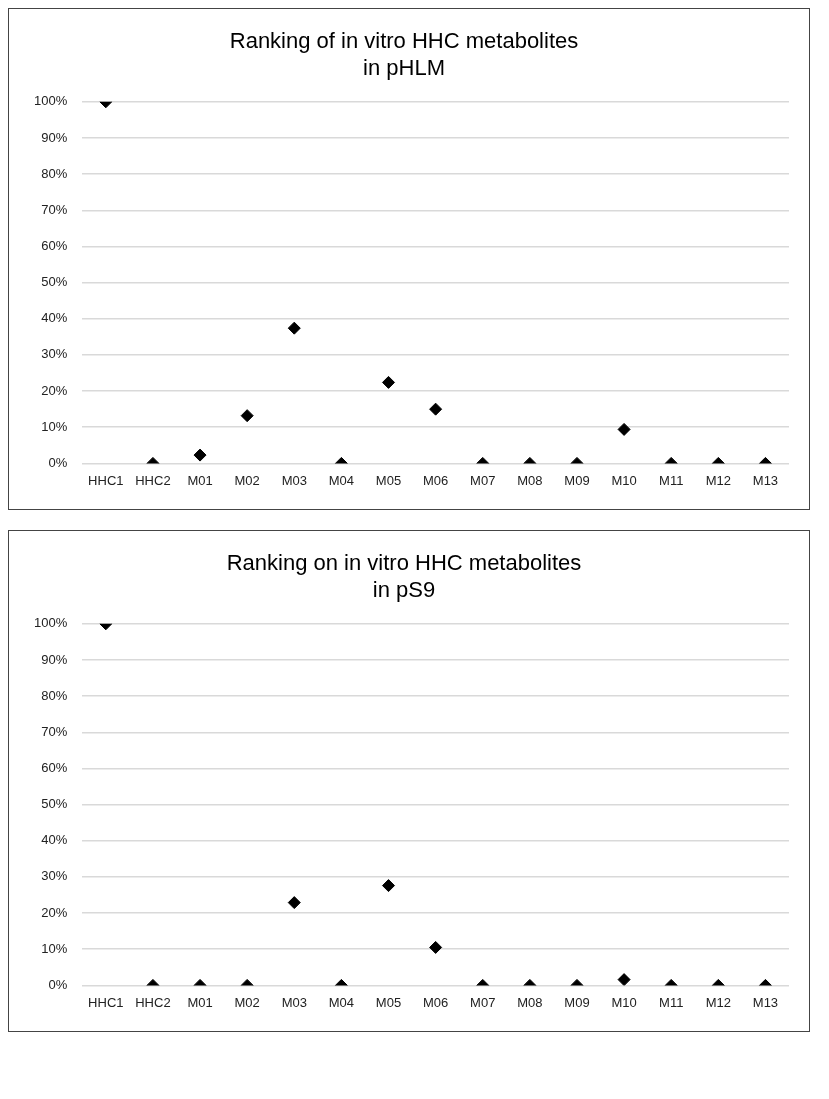 The image size is (829, 1099). What do you see at coordinates (404, 54) in the screenshot?
I see `chart-title: Ranking of in vitro HHC metabolites in pHLM` at bounding box center [404, 54].